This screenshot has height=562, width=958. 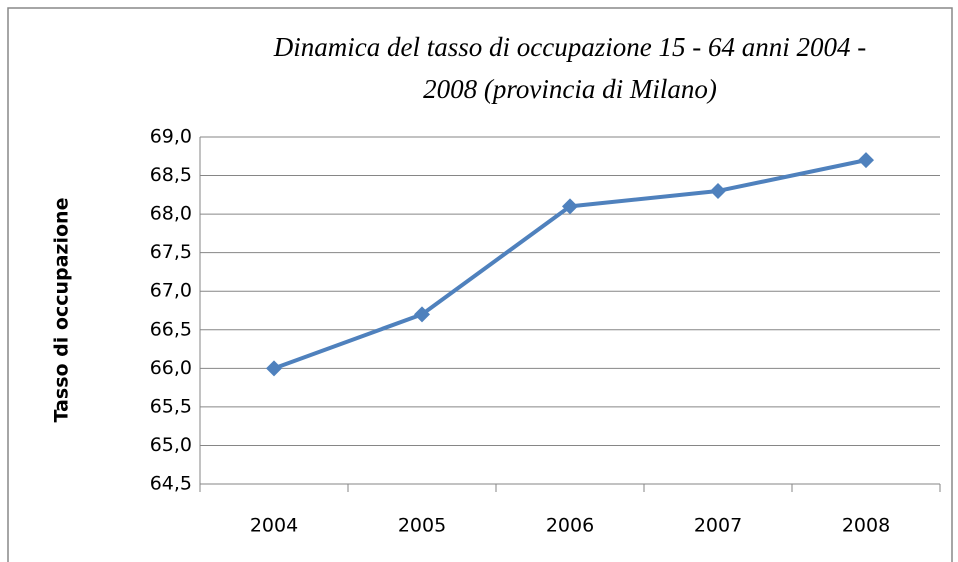 What do you see at coordinates (171, 175) in the screenshot?
I see `y-tick-label: 68,5` at bounding box center [171, 175].